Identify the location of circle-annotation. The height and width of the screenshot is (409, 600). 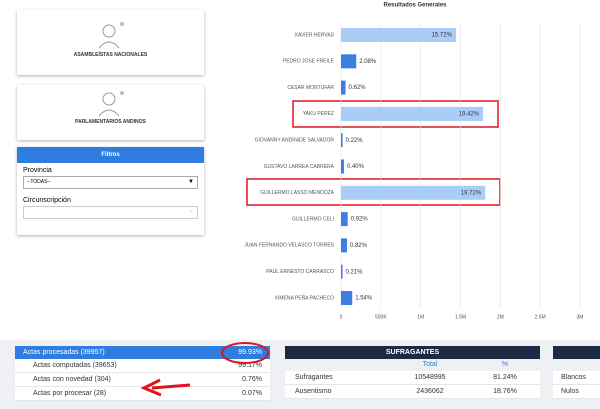
(245, 353).